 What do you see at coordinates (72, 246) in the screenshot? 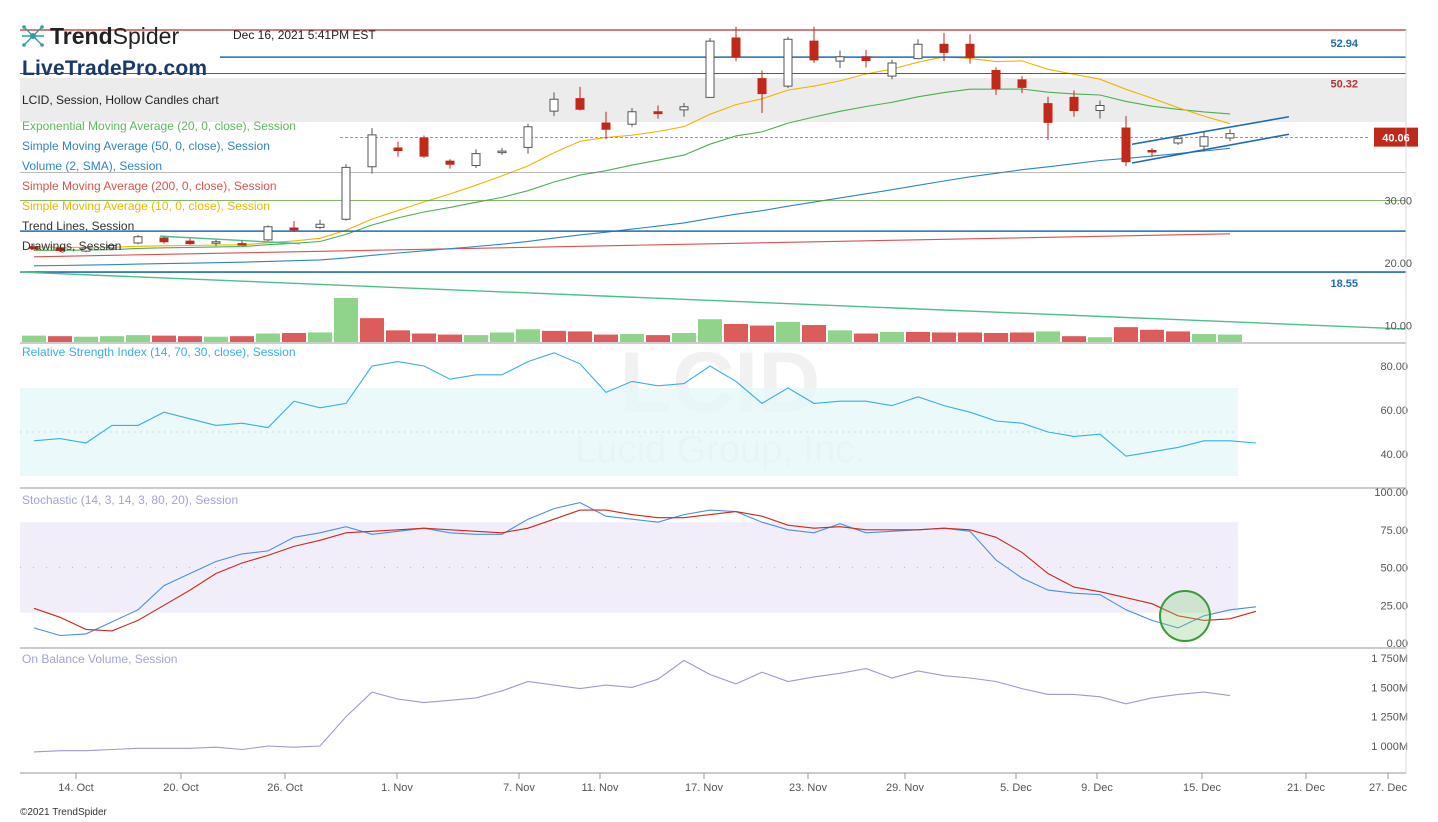
I see `legend-drawings: Drawings, Session` at bounding box center [72, 246].